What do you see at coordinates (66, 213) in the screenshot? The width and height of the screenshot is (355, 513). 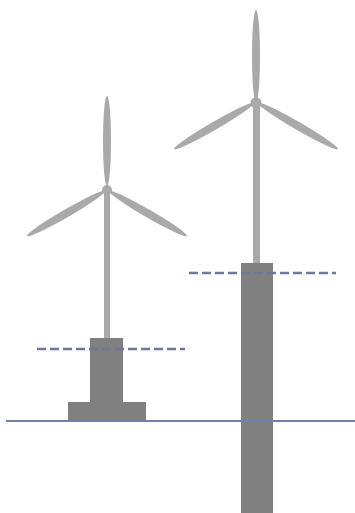 I see `turbine-left-blade-left` at bounding box center [66, 213].